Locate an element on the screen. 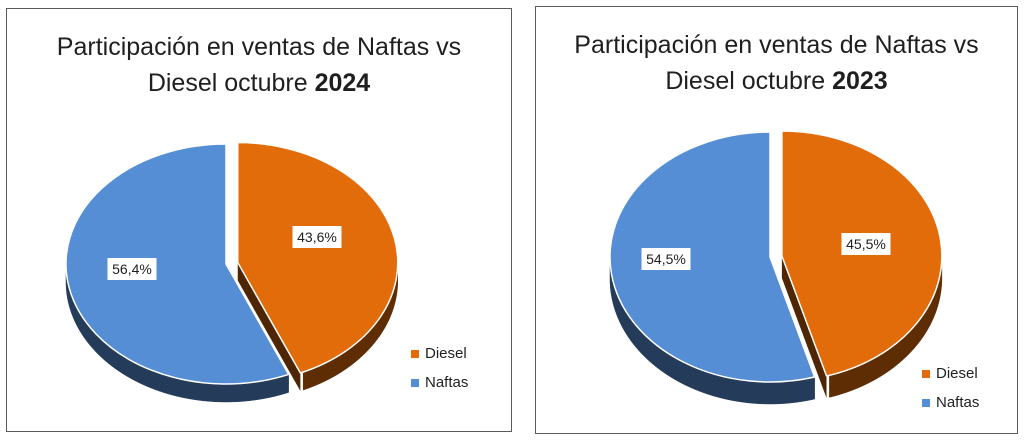 This screenshot has height=442, width=1024. title-year: 2023 is located at coordinates (860, 81).